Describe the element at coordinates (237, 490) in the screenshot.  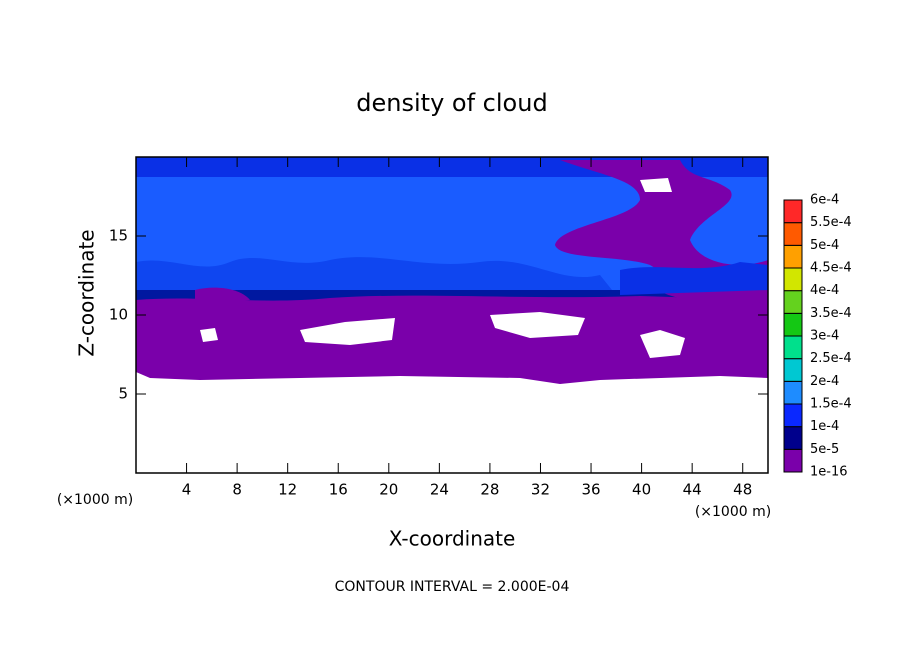
I see `x-tick-label: 8` at that location.